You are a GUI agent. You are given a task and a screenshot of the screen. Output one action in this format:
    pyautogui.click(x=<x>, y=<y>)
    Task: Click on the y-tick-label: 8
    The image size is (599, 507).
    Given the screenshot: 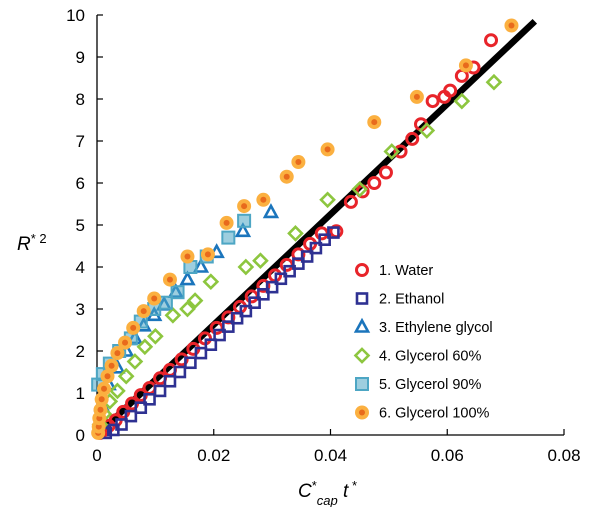 What is the action you would take?
    pyautogui.click(x=80, y=99)
    